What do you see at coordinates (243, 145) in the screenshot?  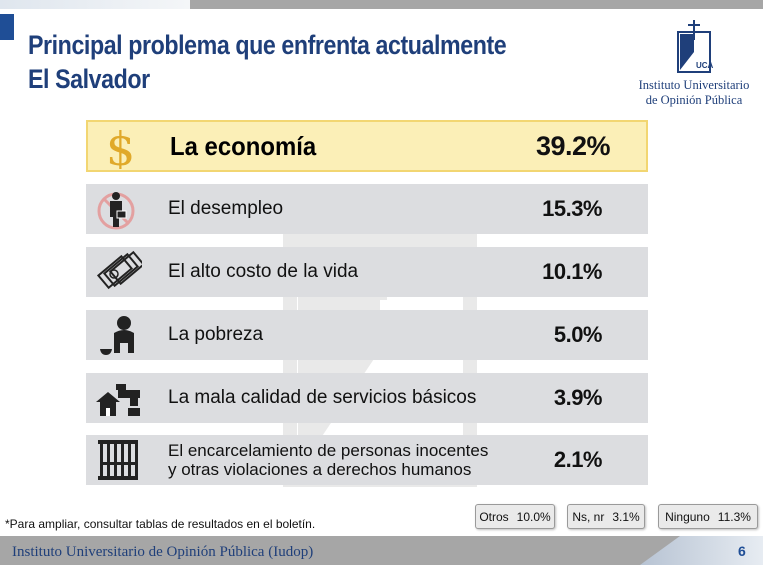 I see `result-label: La economía` at bounding box center [243, 145].